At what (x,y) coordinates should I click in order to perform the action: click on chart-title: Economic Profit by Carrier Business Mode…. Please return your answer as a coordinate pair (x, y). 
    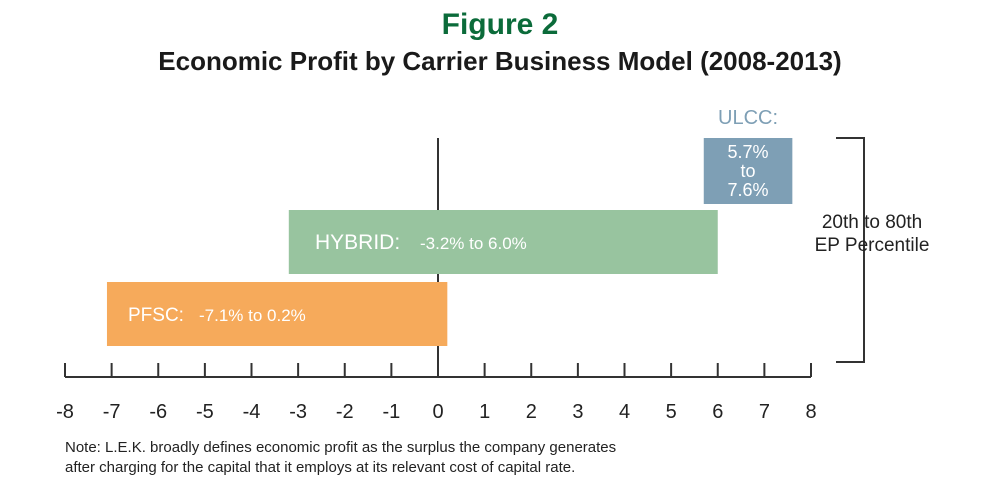
    Looking at the image, I should click on (500, 61).